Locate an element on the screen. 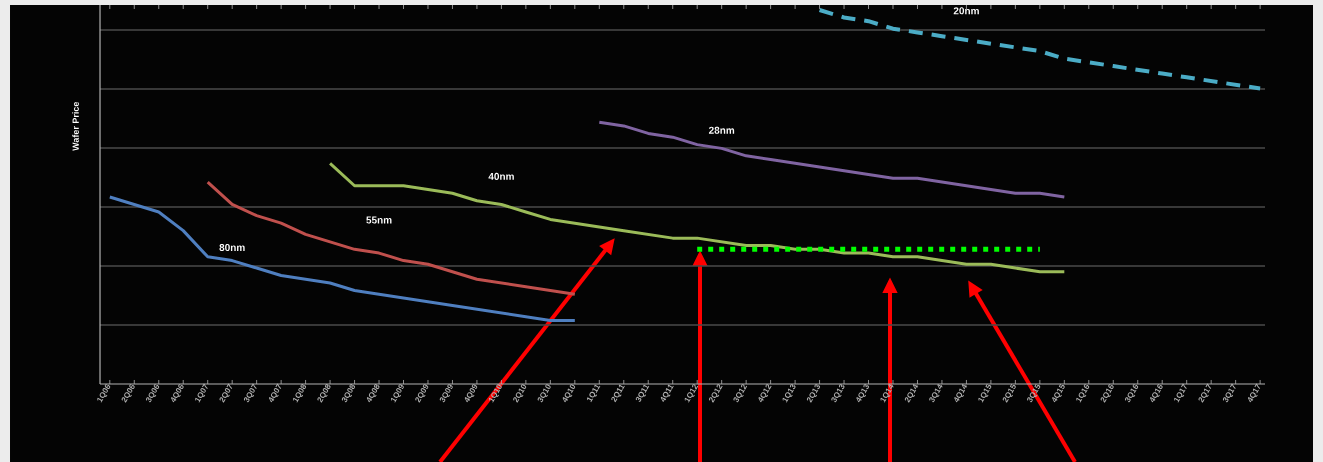 This screenshot has width=1323, height=462. series-label: 80nm is located at coordinates (232, 247).